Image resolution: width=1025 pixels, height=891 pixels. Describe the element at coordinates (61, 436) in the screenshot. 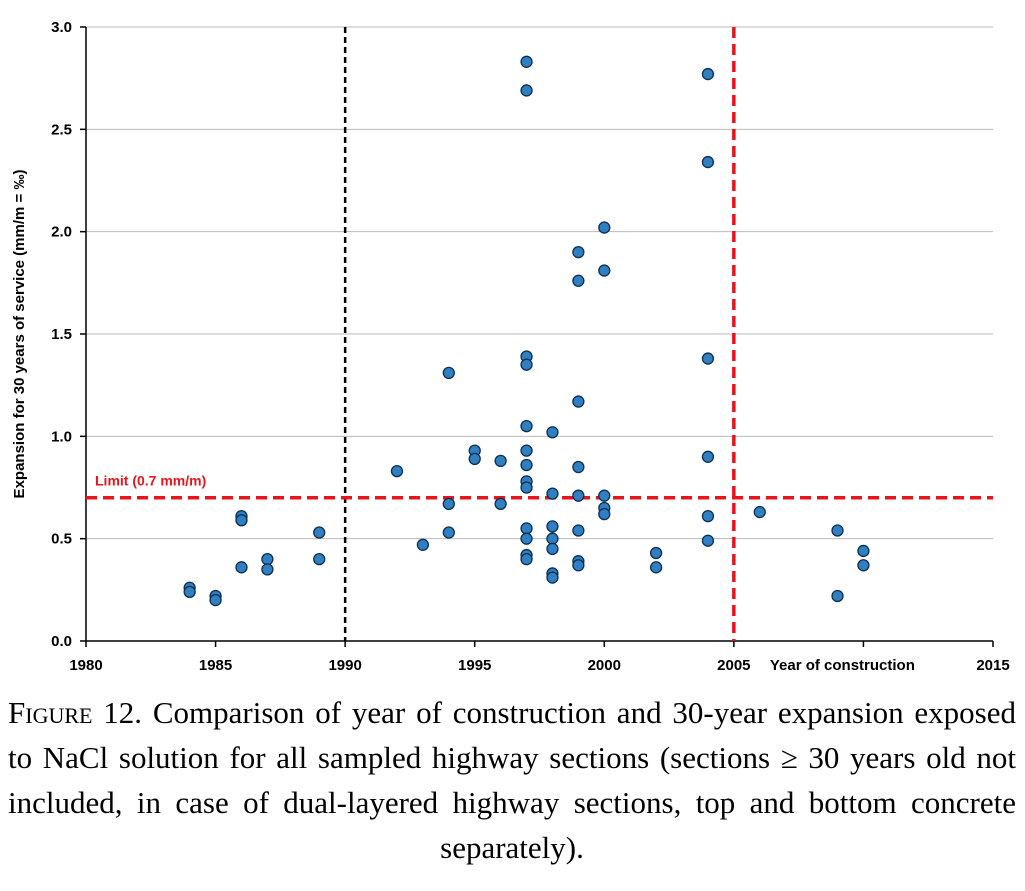

I see `y-tick-label: 1.0` at that location.